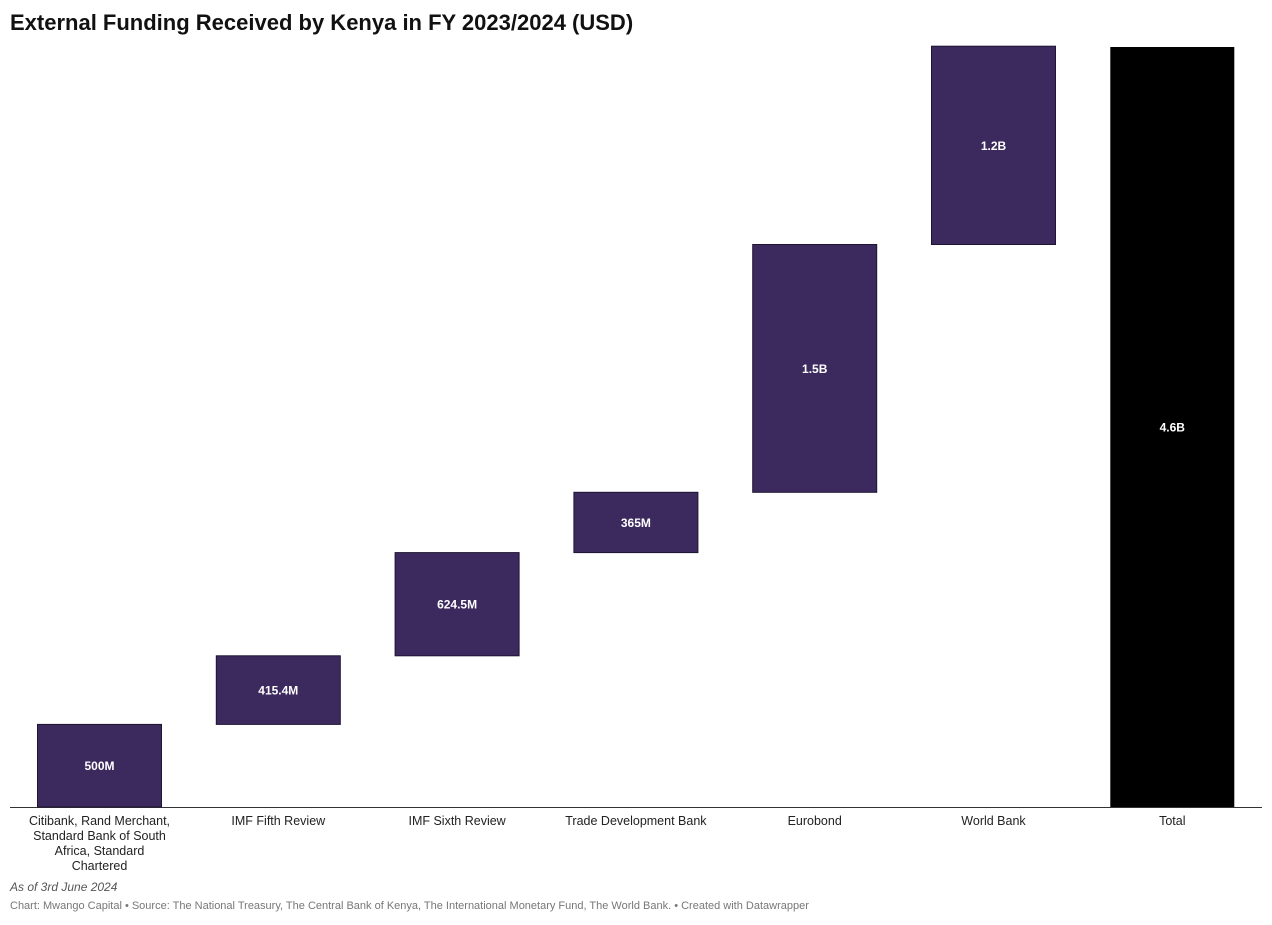  I want to click on x-tick-label-total: Total, so click(1172, 821).